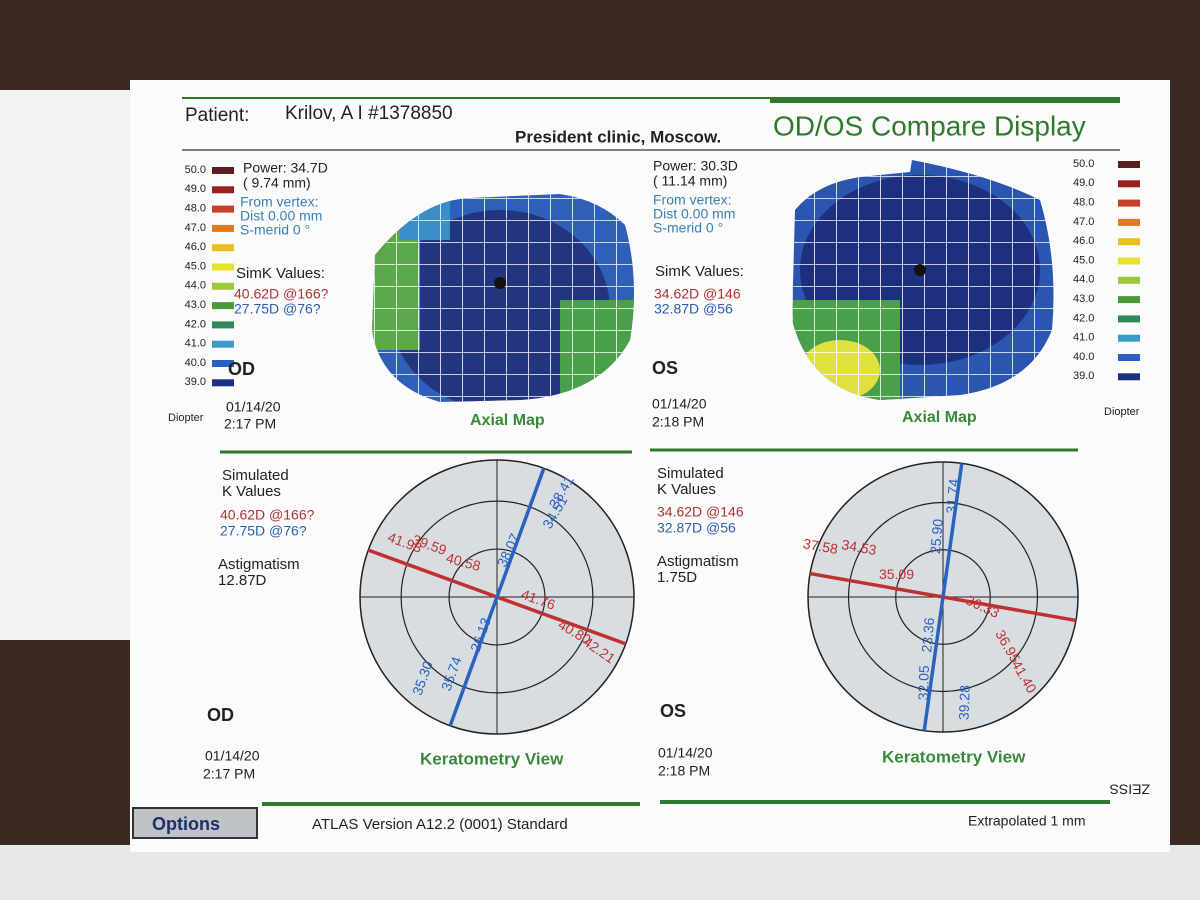  Describe the element at coordinates (242, 580) in the screenshot. I see `astig: 12.87D` at that location.